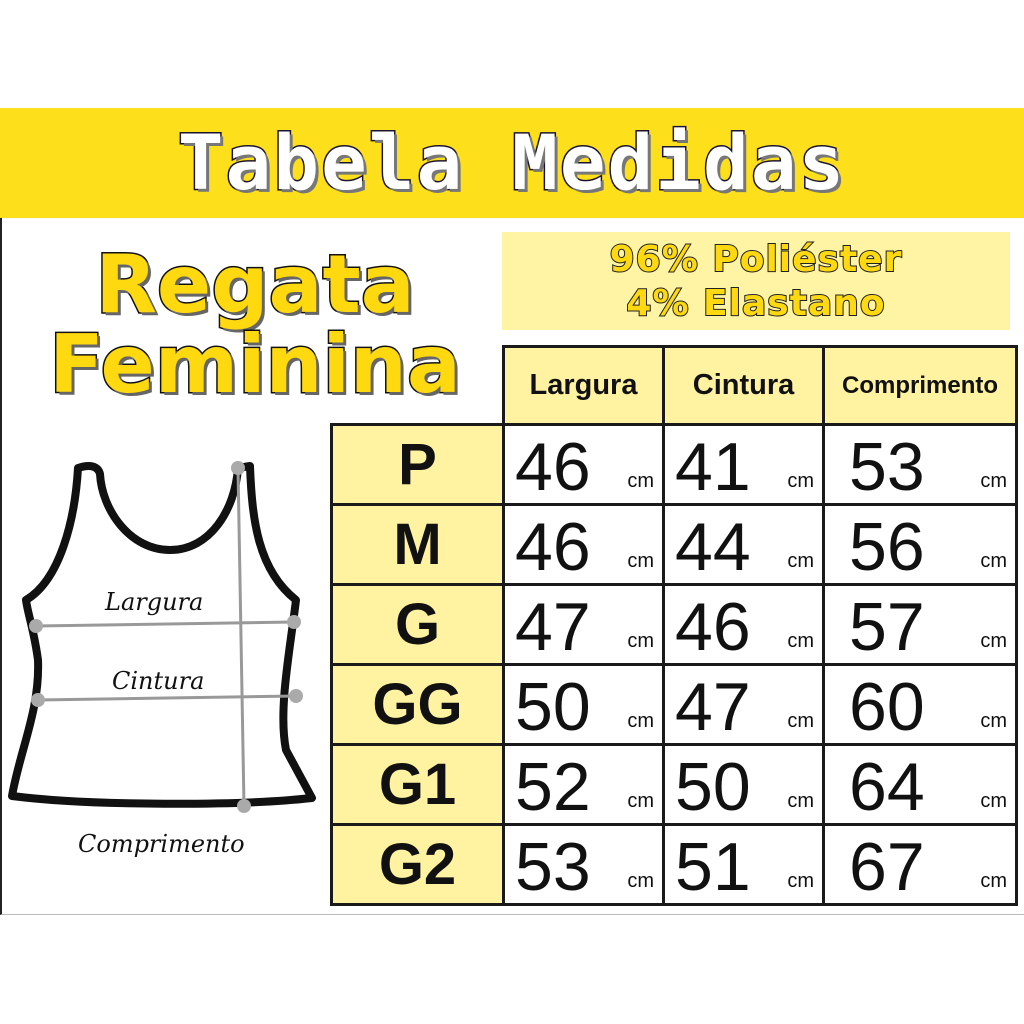  I want to click on size-label: GG, so click(417, 704).